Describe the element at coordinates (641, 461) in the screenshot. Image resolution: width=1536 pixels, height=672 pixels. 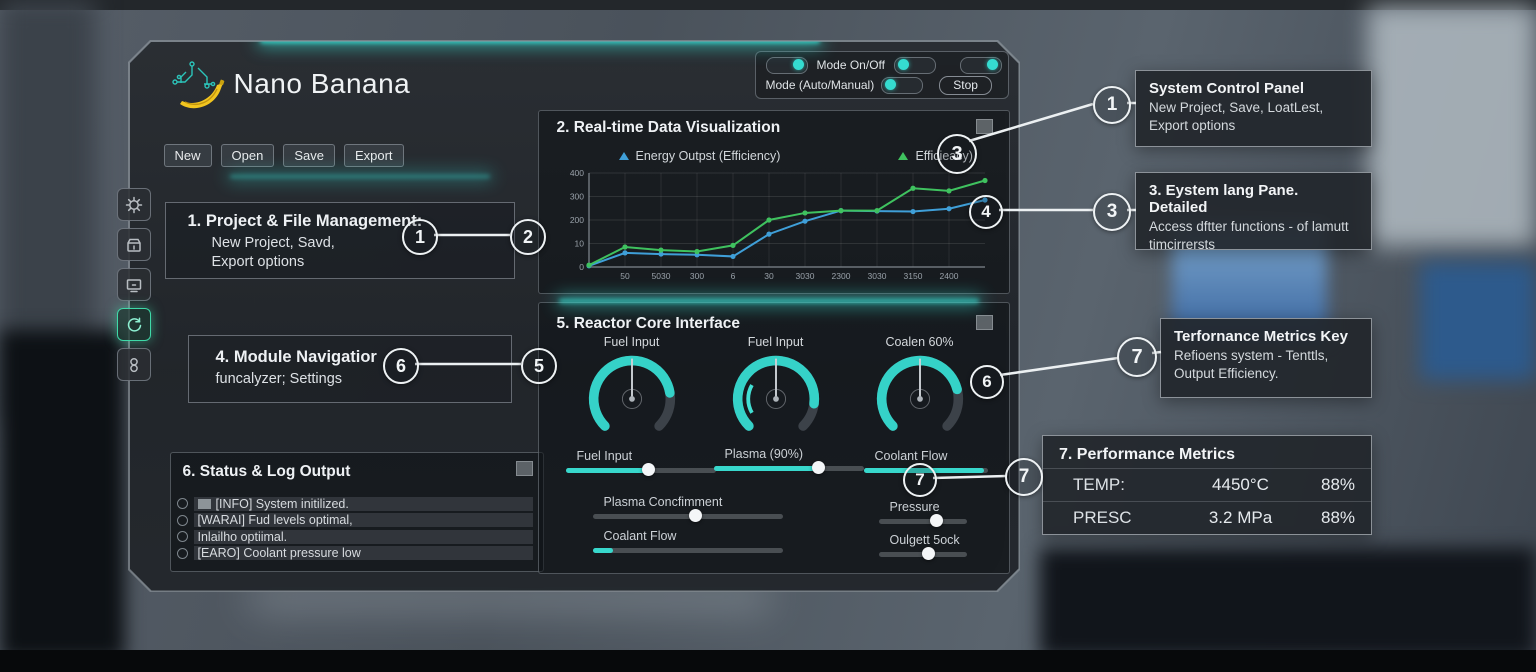
I see `fuel-input-slider: Fuel Input` at that location.